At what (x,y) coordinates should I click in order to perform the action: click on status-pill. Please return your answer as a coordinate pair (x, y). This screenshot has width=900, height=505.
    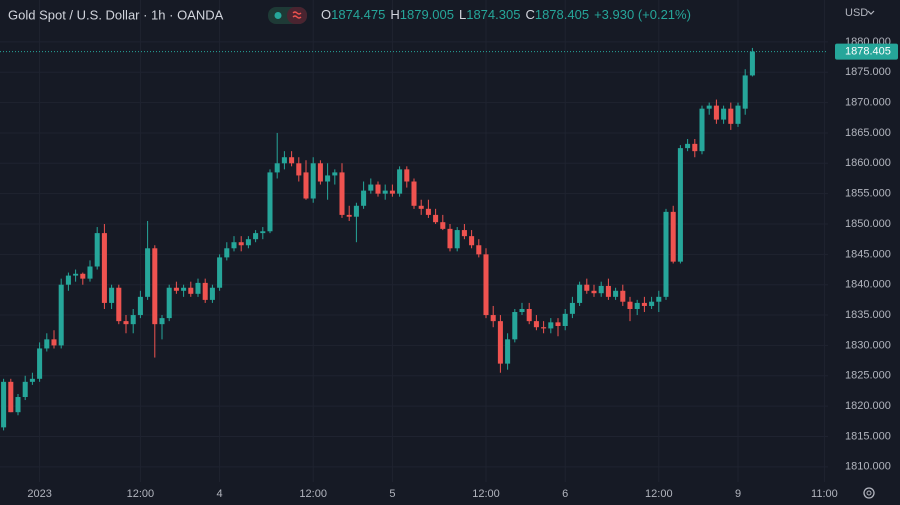
    Looking at the image, I should click on (287, 15).